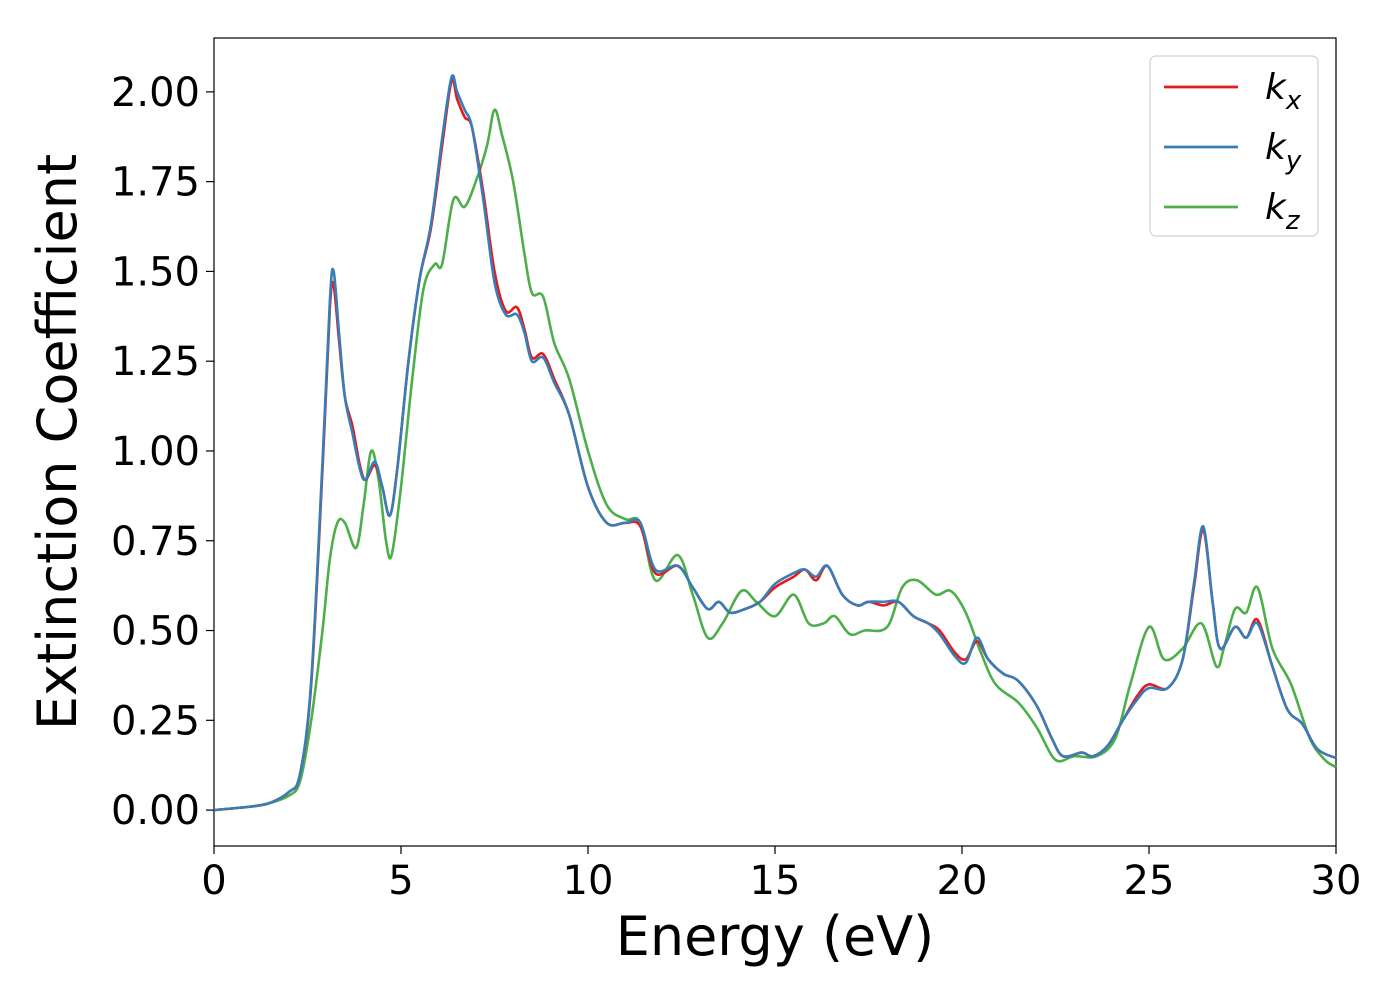 The width and height of the screenshot is (1400, 1000). I want to click on x-tick-label: 10, so click(588, 881).